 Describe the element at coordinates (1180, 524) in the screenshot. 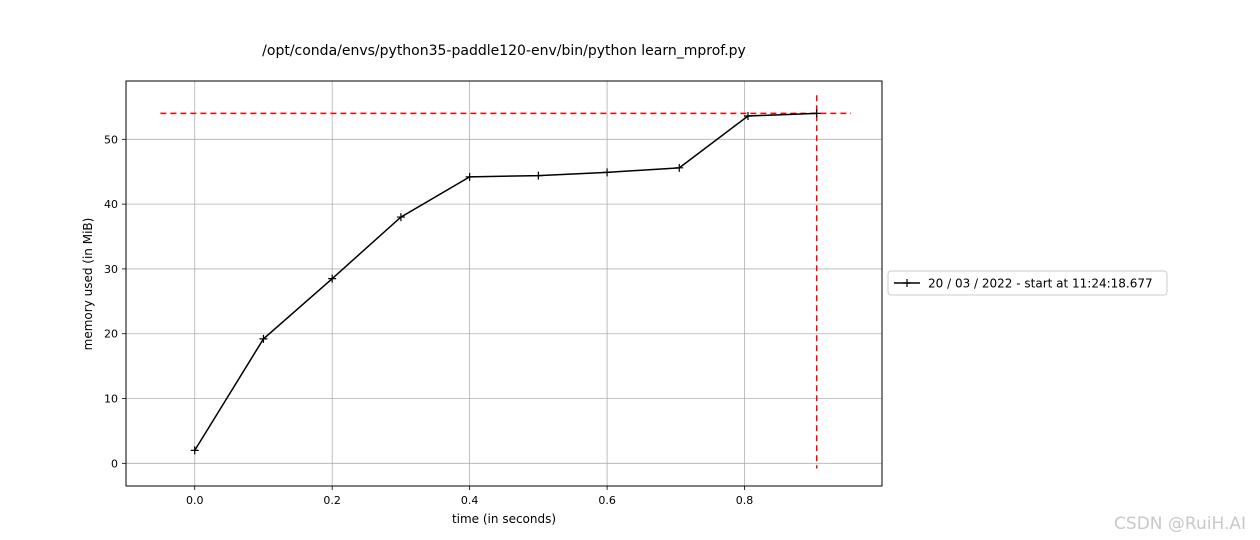

I see `watermark: CSDN @RuiH.AI` at that location.